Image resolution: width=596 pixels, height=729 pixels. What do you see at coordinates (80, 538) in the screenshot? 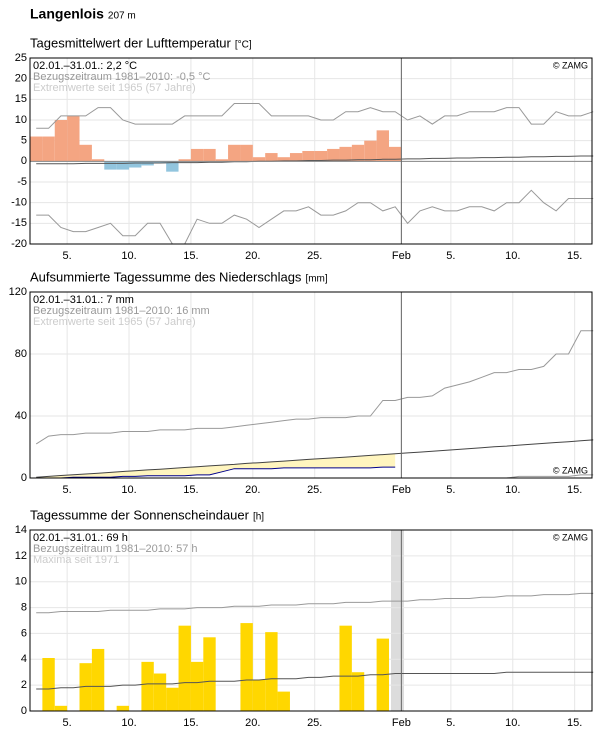
I see `summary-text: 02.01.–31.01.: 69 h` at bounding box center [80, 538].